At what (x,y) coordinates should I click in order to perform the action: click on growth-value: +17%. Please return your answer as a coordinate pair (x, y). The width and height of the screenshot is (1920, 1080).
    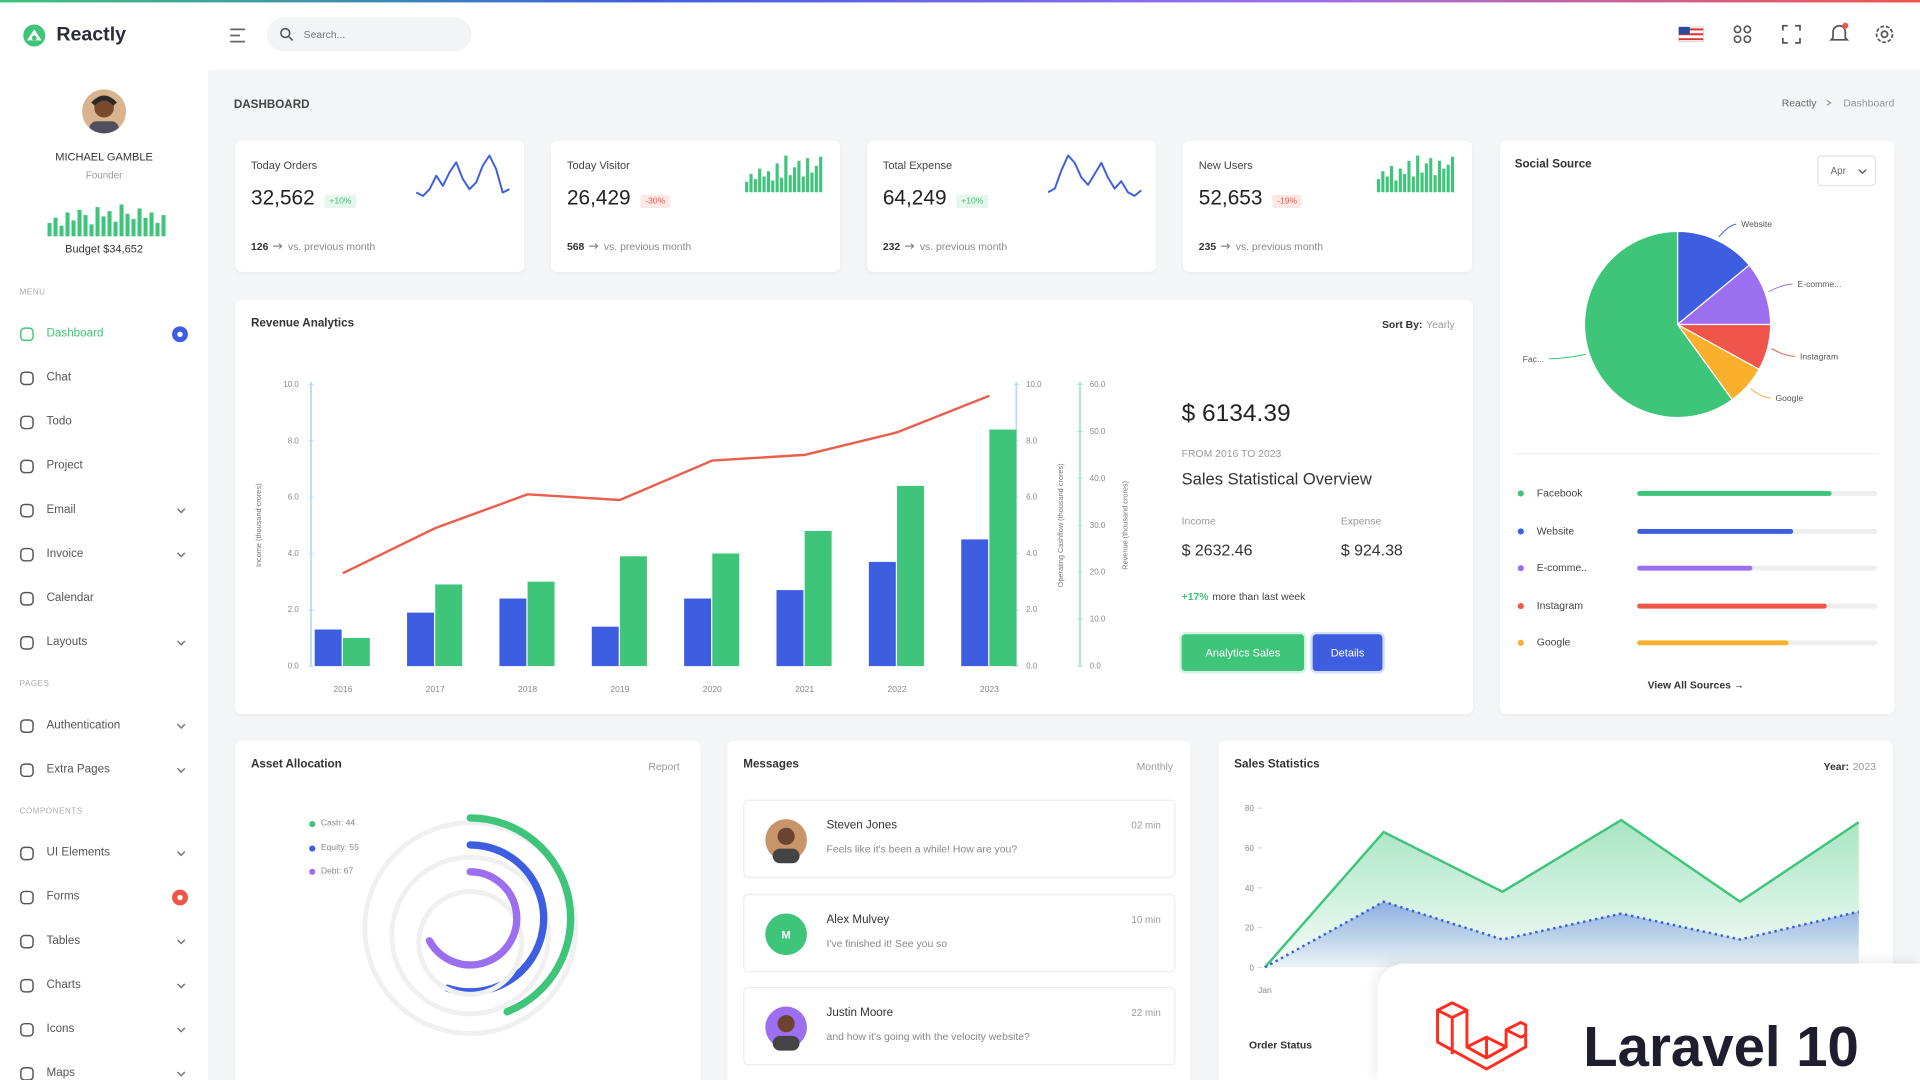
    Looking at the image, I should click on (1195, 596).